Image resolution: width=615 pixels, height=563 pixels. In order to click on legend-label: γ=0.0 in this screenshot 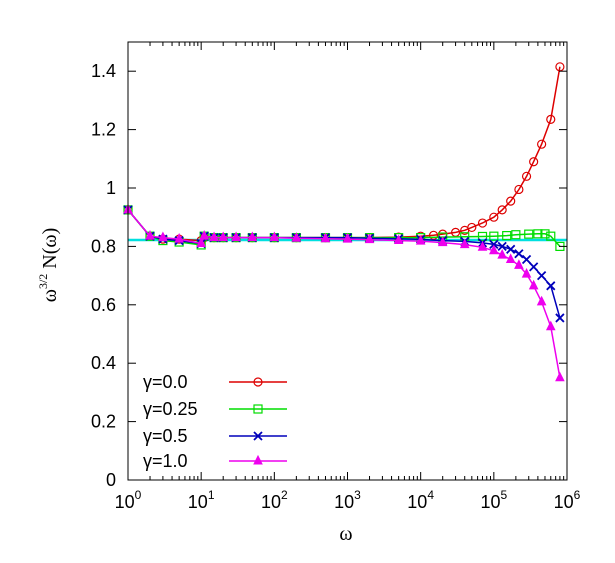, I will do `click(165, 382)`.